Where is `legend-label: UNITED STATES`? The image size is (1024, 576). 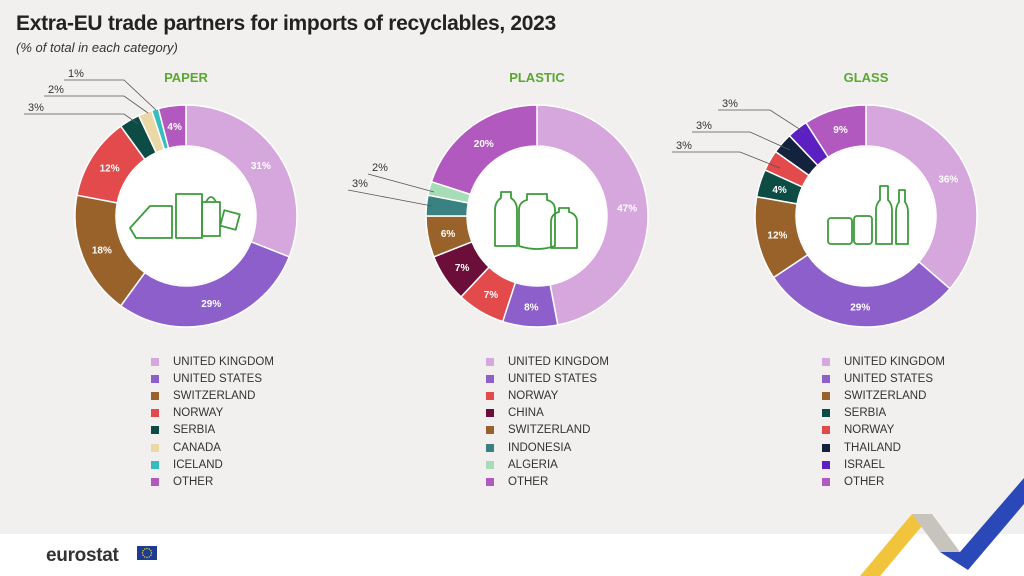
legend-label: UNITED STATES is located at coordinates (553, 378).